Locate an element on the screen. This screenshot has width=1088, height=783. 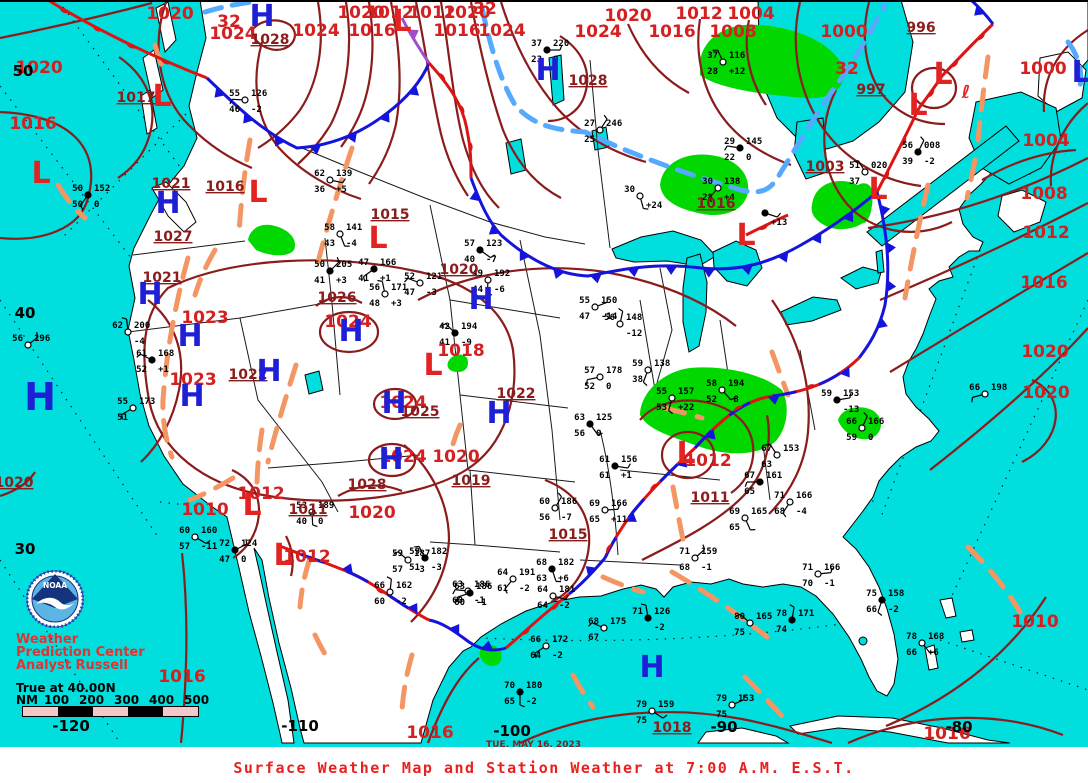
station-plot: 69 166 65 +11 is located at coordinates (608, 512).